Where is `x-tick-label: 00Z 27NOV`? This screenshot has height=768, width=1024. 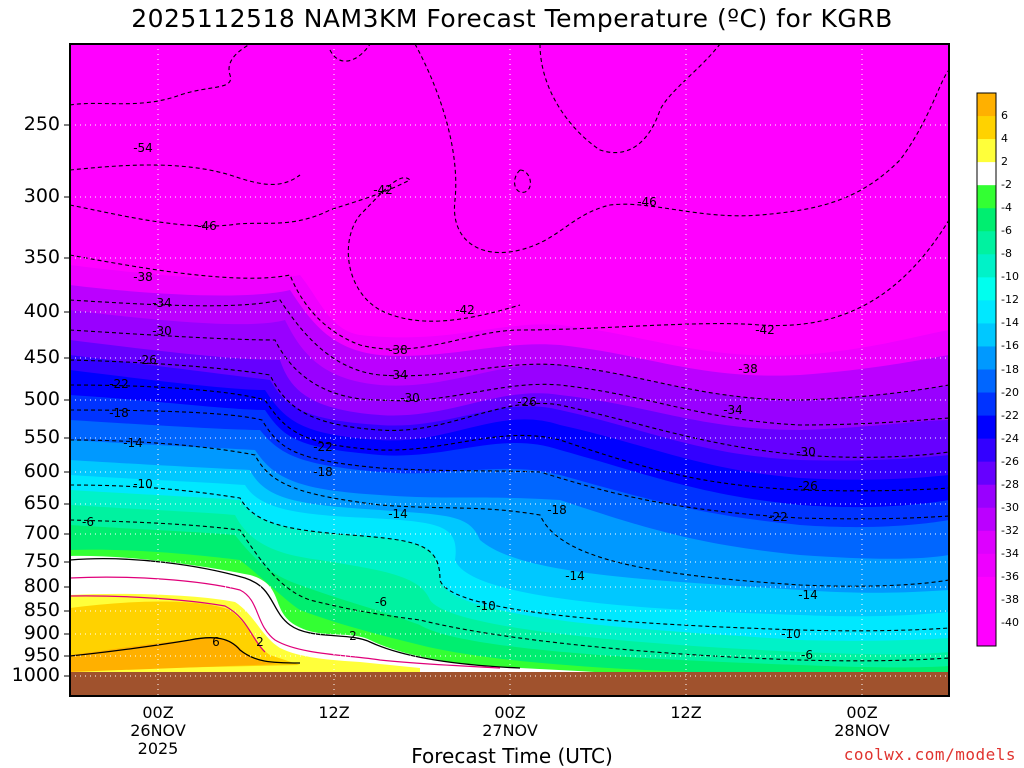 x-tick-label: 00Z 27NOV is located at coordinates (510, 721).